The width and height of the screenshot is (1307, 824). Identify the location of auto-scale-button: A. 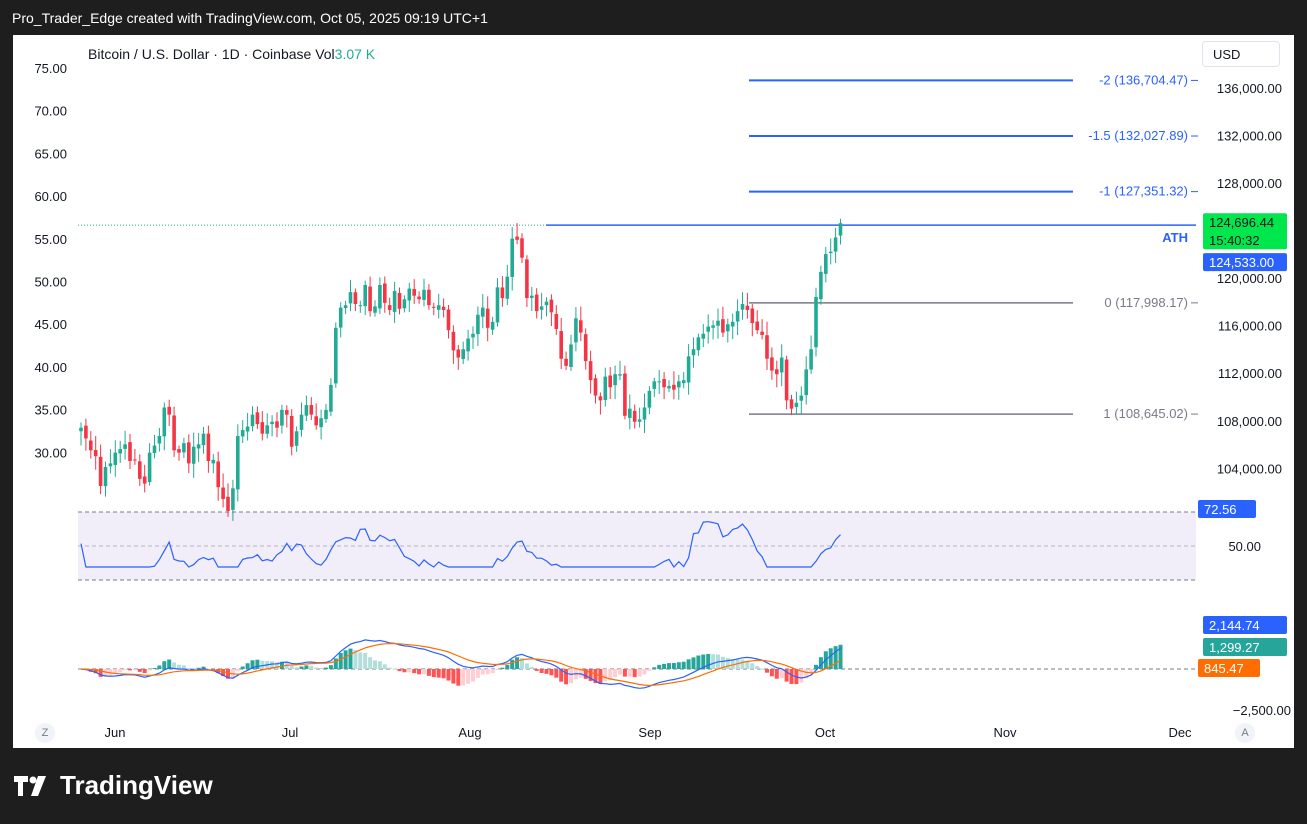
(1245, 733).